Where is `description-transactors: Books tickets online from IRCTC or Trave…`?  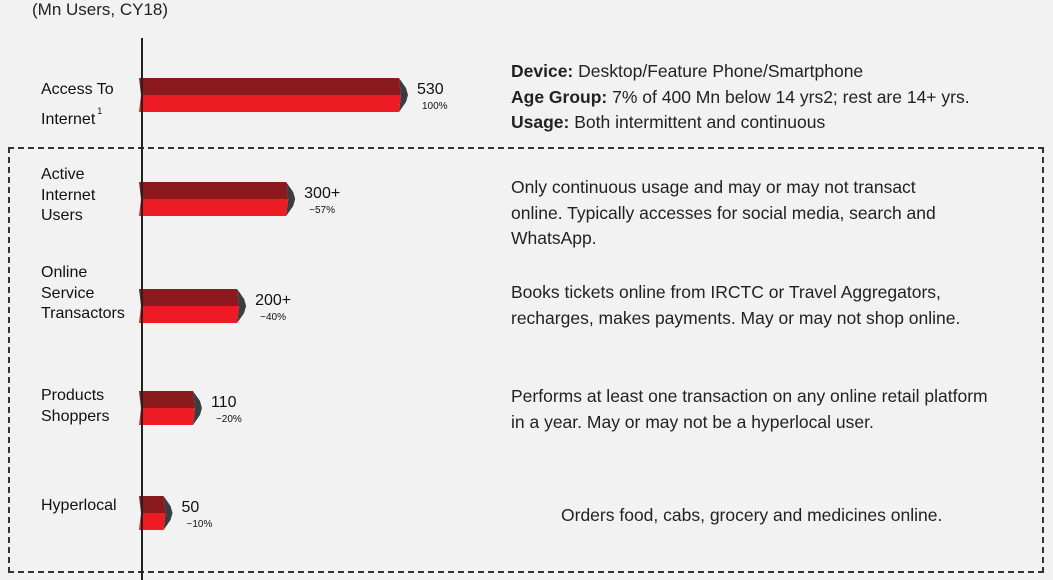 description-transactors: Books tickets online from IRCTC or Trave… is located at coordinates (736, 305).